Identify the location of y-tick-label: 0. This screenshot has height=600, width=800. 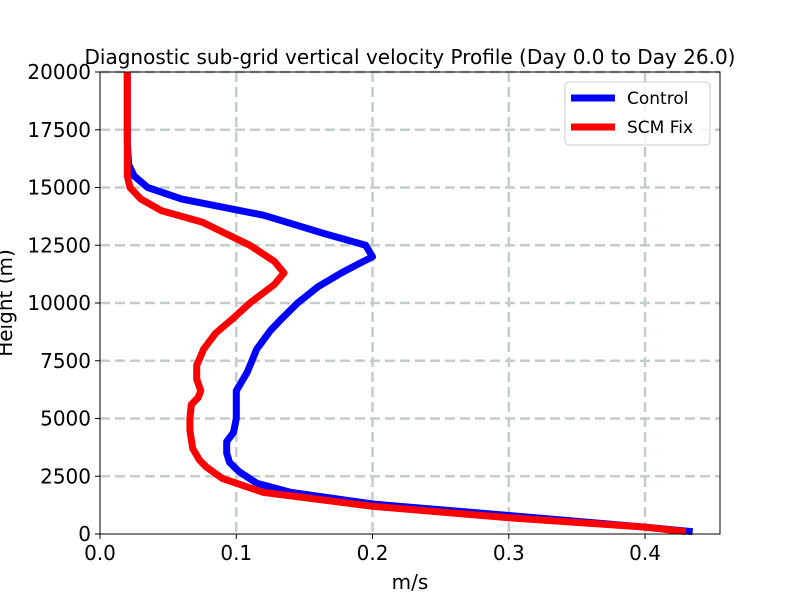
(84, 534).